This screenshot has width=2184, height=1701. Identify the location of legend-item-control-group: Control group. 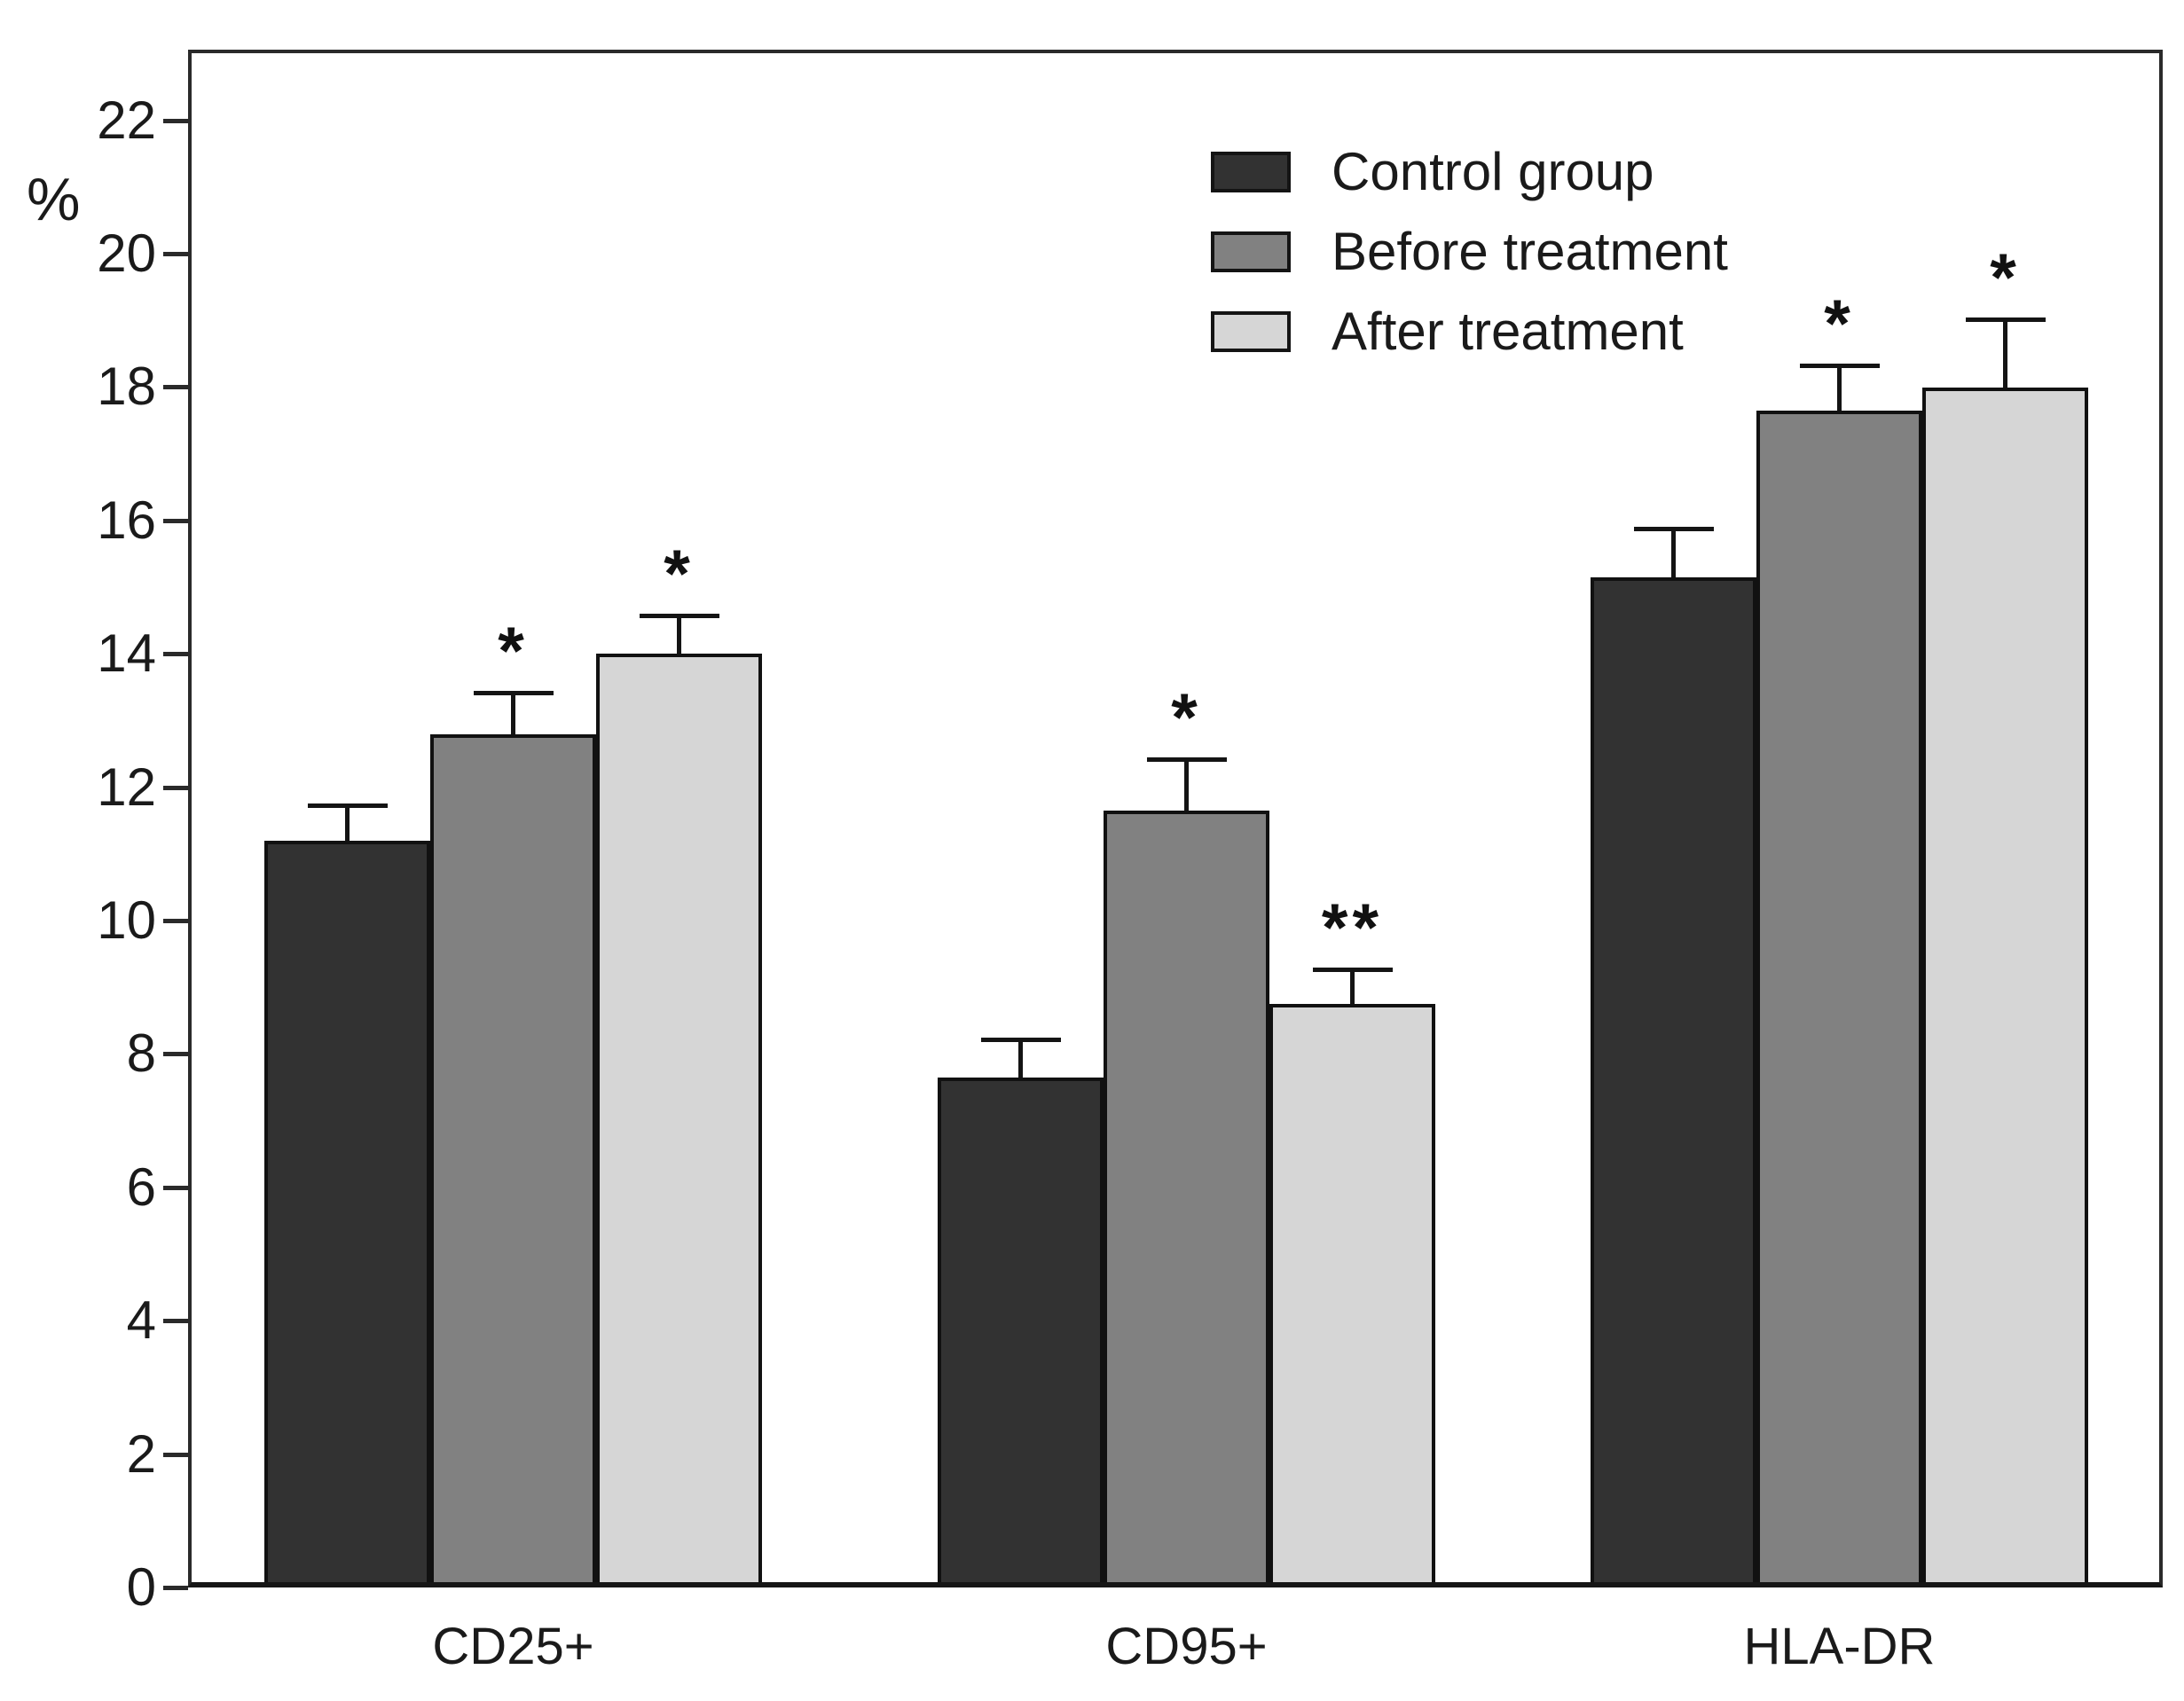
(1469, 172).